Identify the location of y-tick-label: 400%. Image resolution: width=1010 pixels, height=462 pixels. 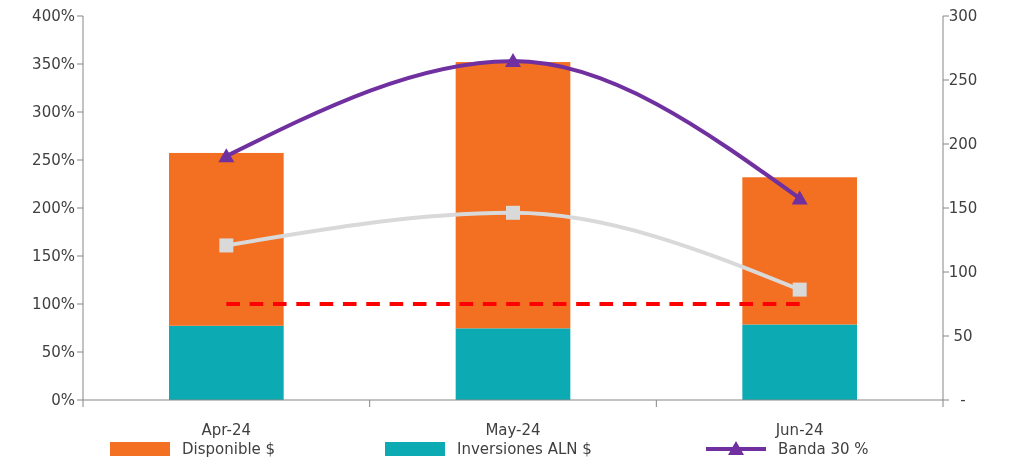
(53, 16).